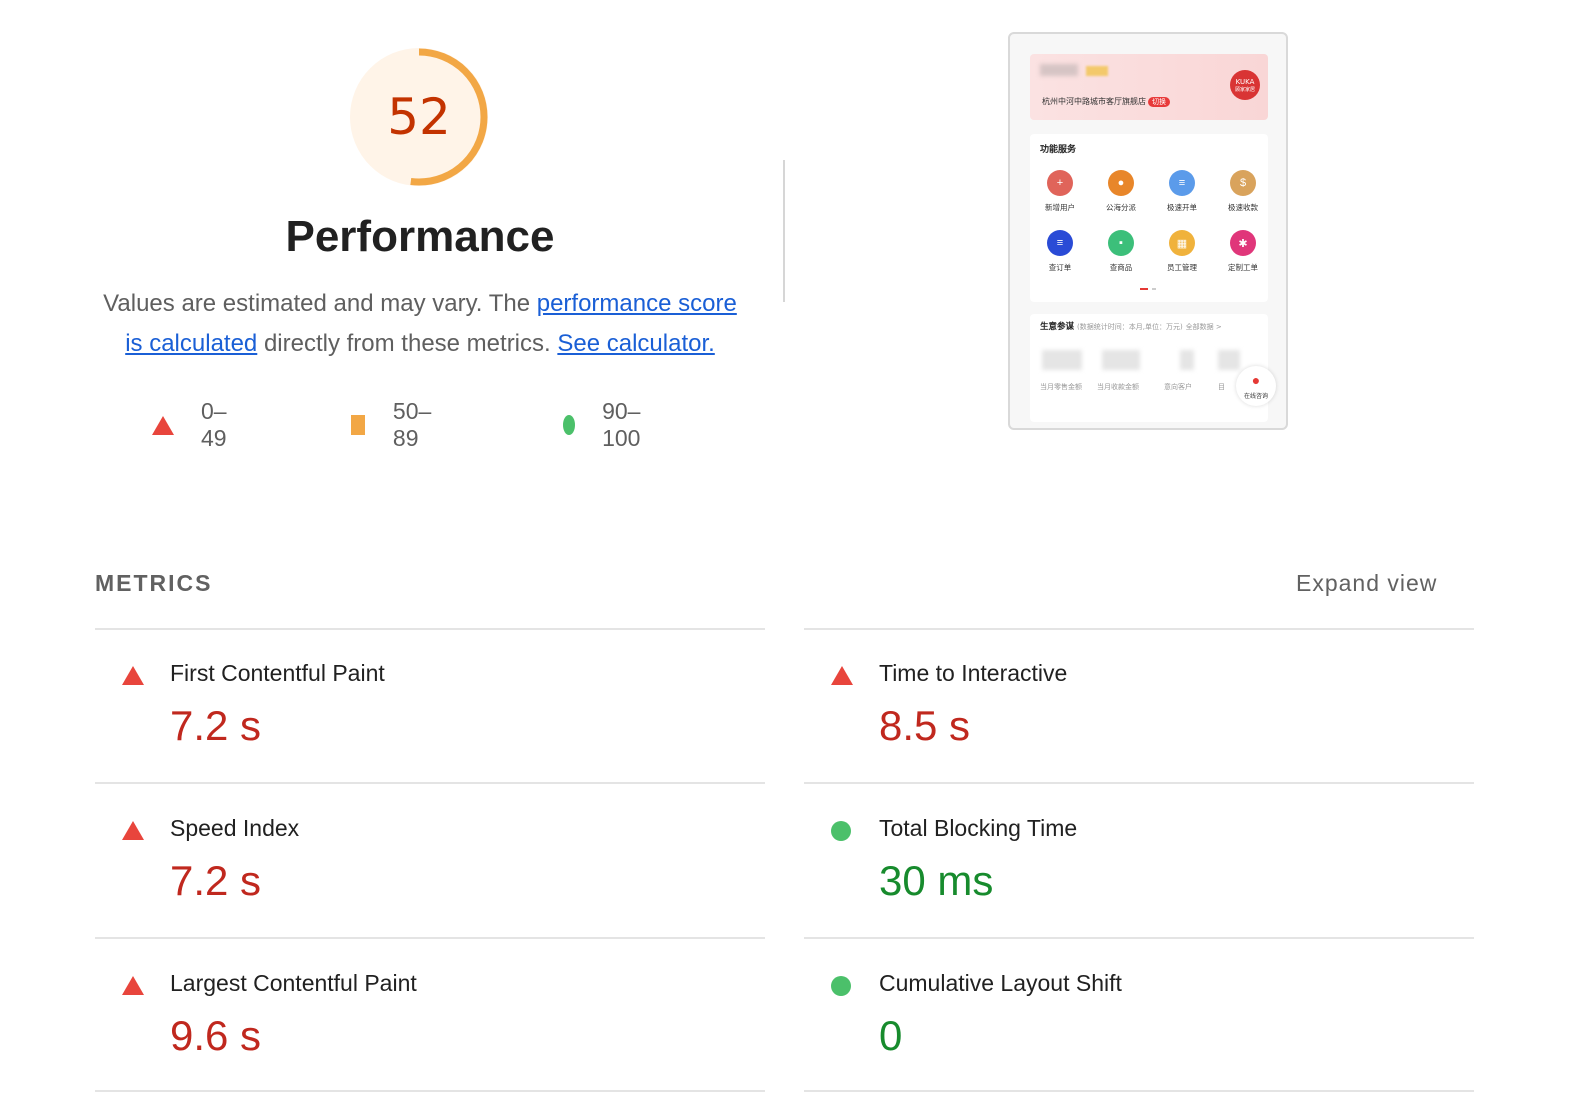 The height and width of the screenshot is (1102, 1584). Describe the element at coordinates (1182, 183) in the screenshot. I see `document-icon: ≡` at that location.